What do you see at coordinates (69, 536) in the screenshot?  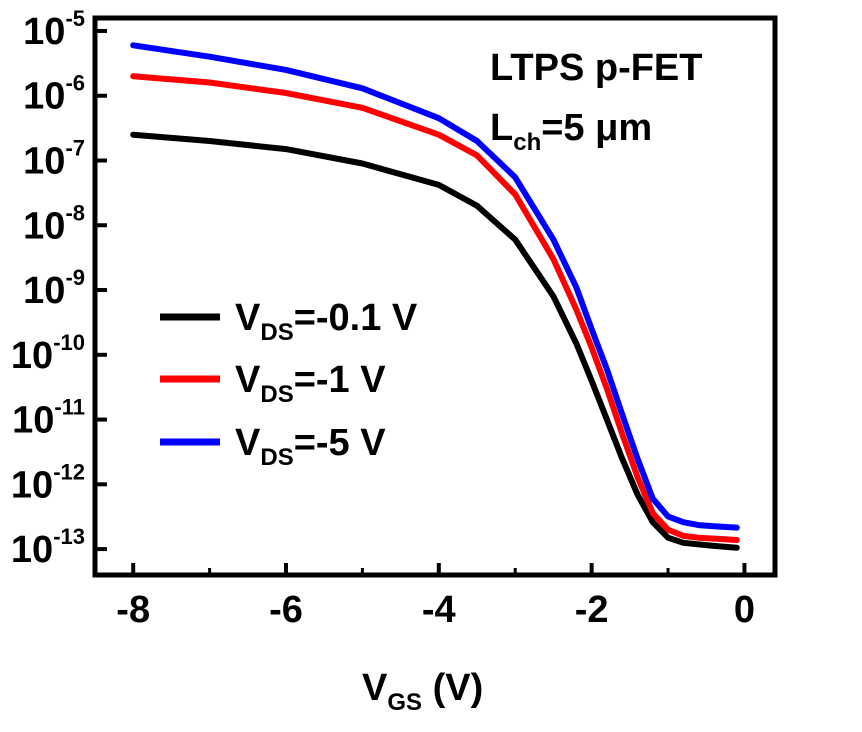 I see `y-tick-label-exponent: -13` at bounding box center [69, 536].